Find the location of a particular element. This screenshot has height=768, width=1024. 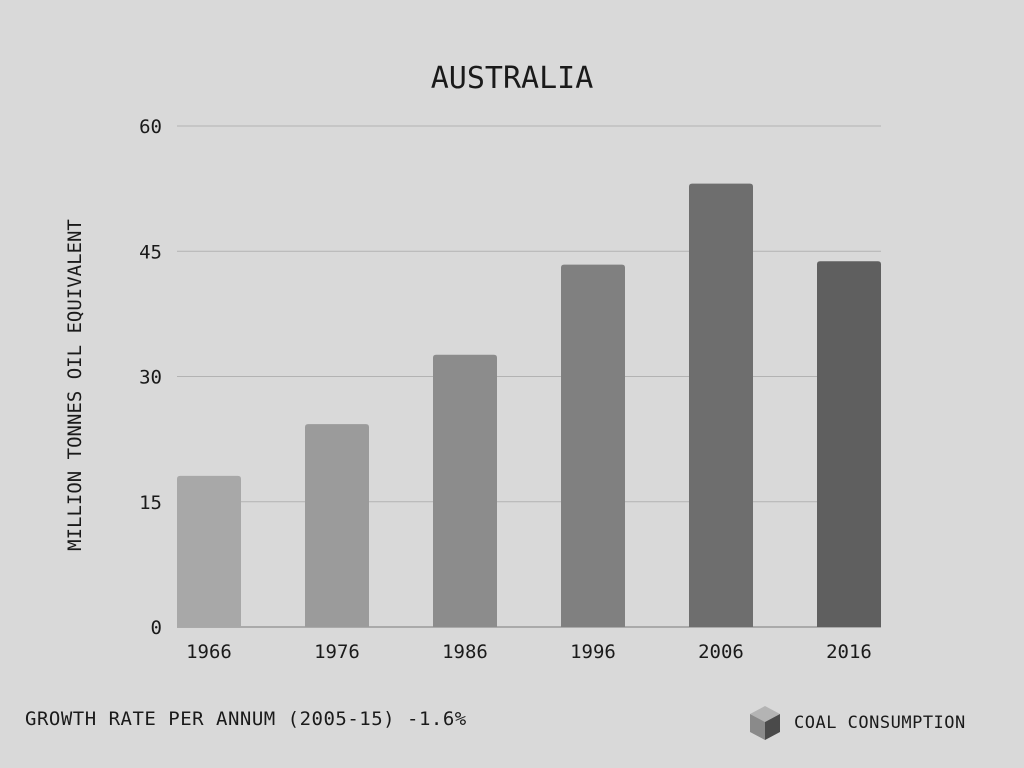

y-tick-label: 45 is located at coordinates (150, 252).